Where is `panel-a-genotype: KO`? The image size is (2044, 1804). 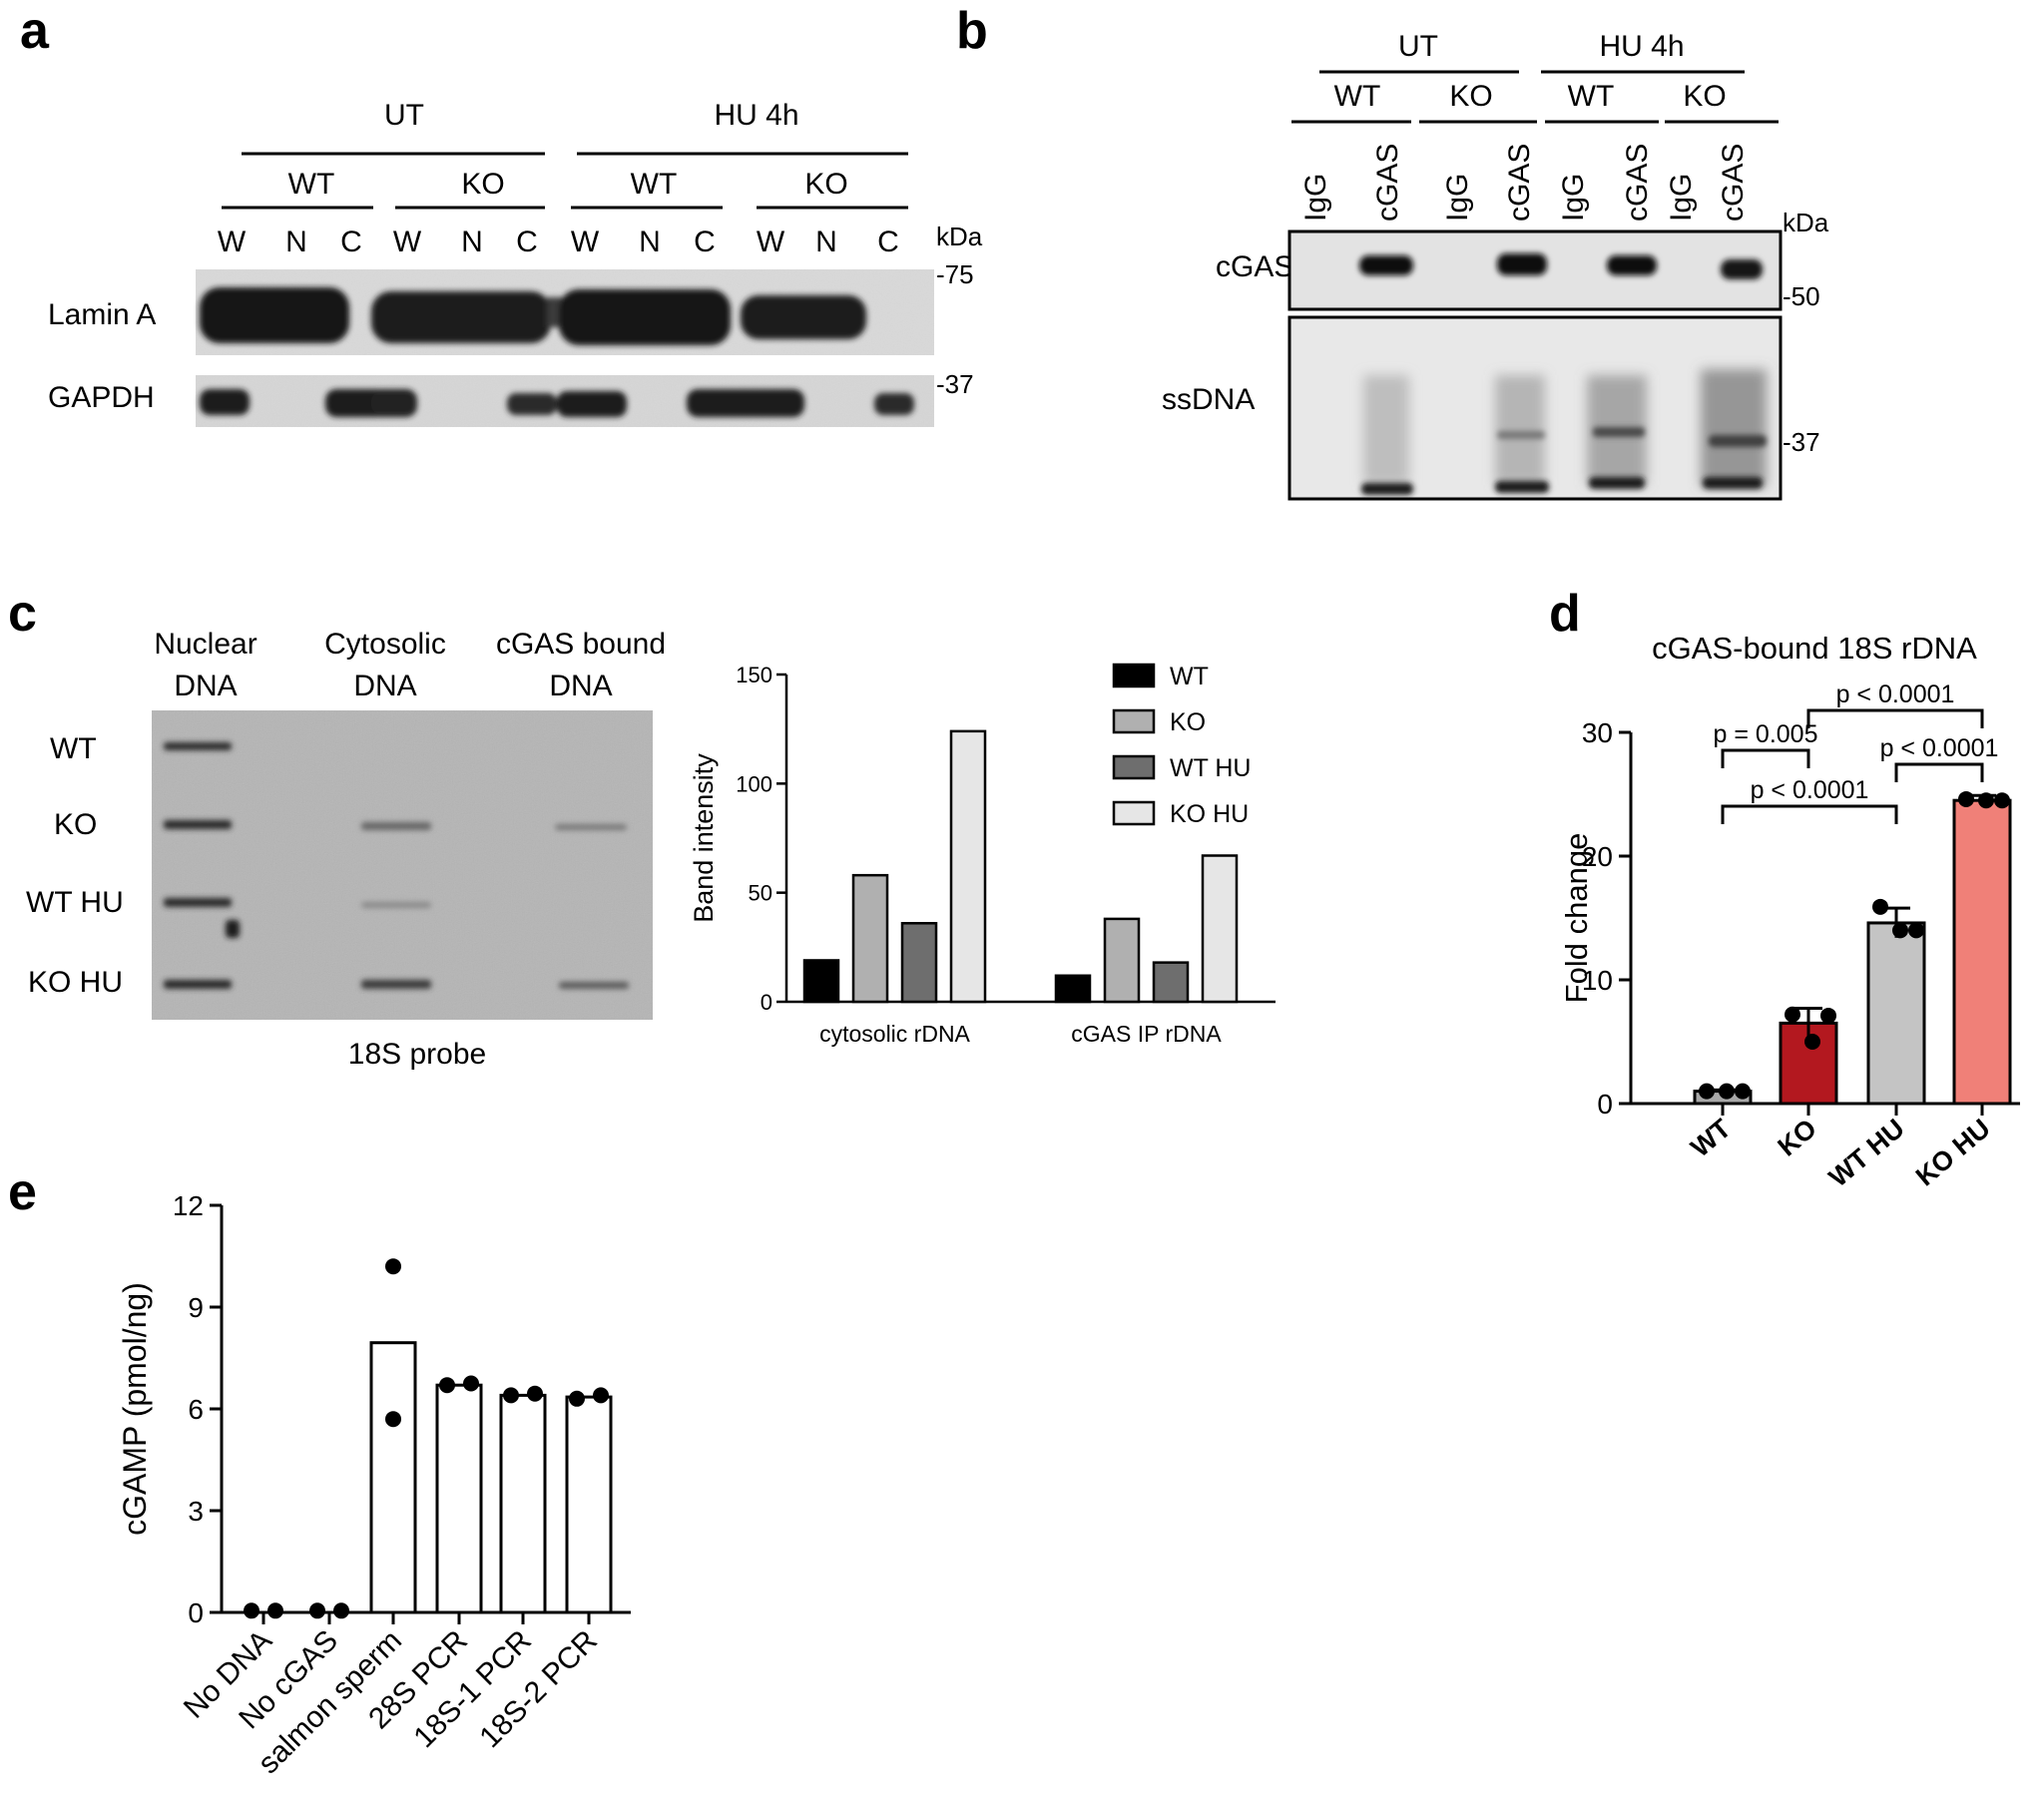 panel-a-genotype: KO is located at coordinates (825, 184).